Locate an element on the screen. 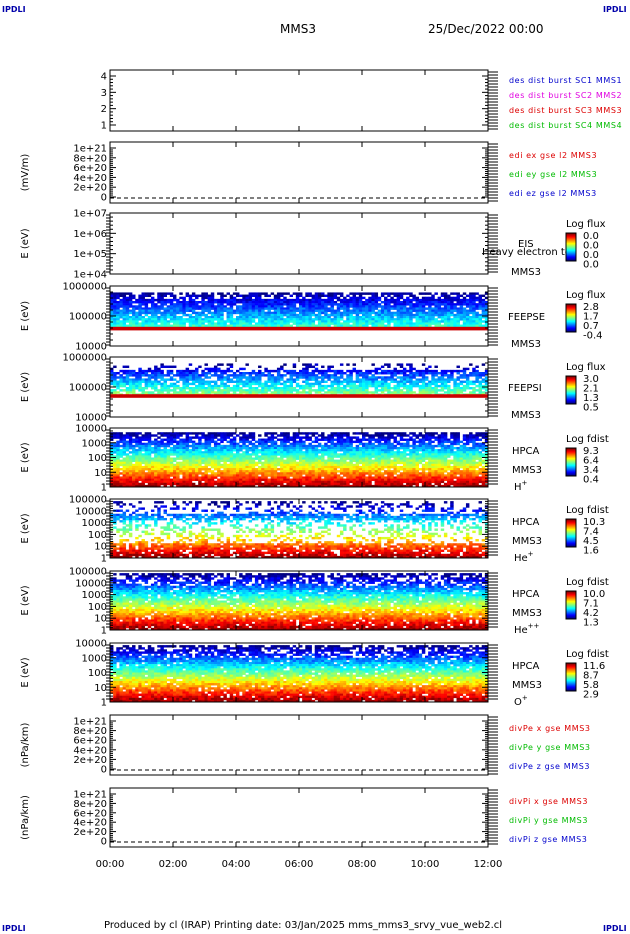  y-tick-label: 0 is located at coordinates (104, 198).